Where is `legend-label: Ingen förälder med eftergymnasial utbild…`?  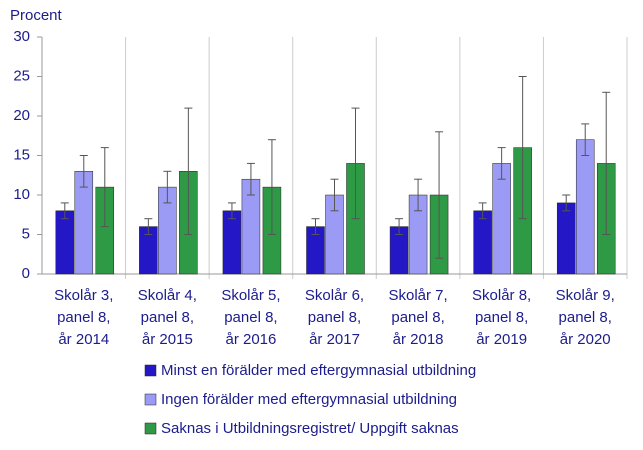
legend-label: Ingen förälder med eftergymnasial utbild… is located at coordinates (309, 399).